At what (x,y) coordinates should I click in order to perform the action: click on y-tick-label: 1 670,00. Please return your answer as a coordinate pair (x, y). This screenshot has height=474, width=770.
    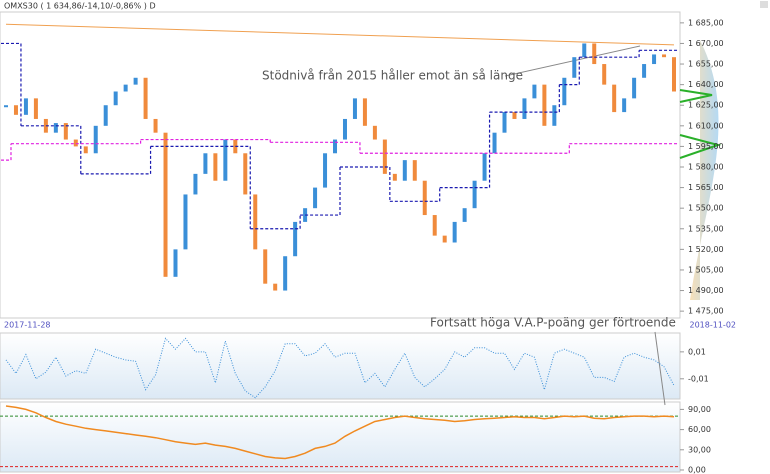
    Looking at the image, I should click on (706, 43).